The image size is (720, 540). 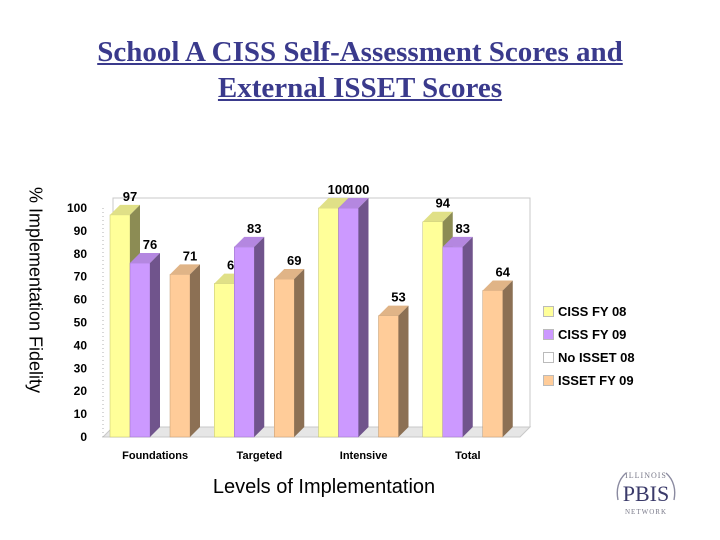 I want to click on legend-item: ISSET FY 09, so click(x=589, y=380).